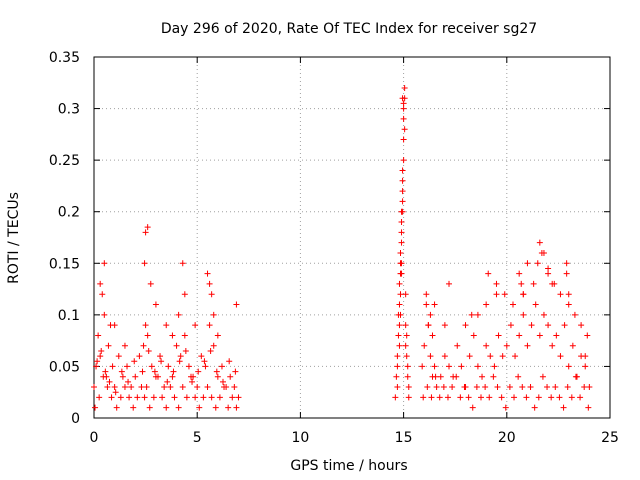 This screenshot has width=640, height=480. I want to click on x-axis-label: GPS time / hours, so click(348, 466).